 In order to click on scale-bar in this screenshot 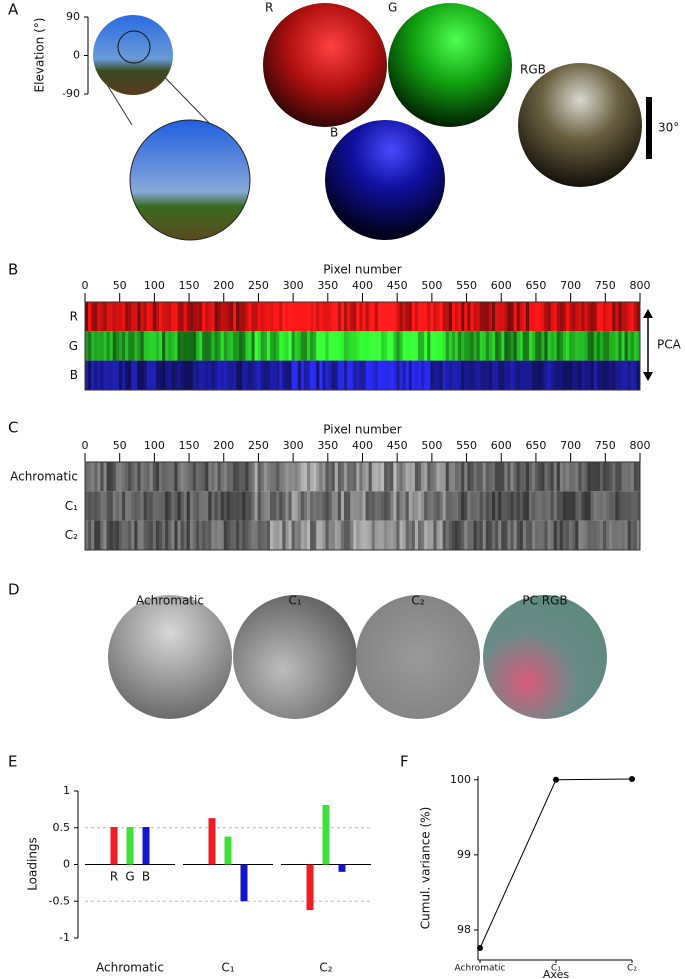, I will do `click(649, 128)`.